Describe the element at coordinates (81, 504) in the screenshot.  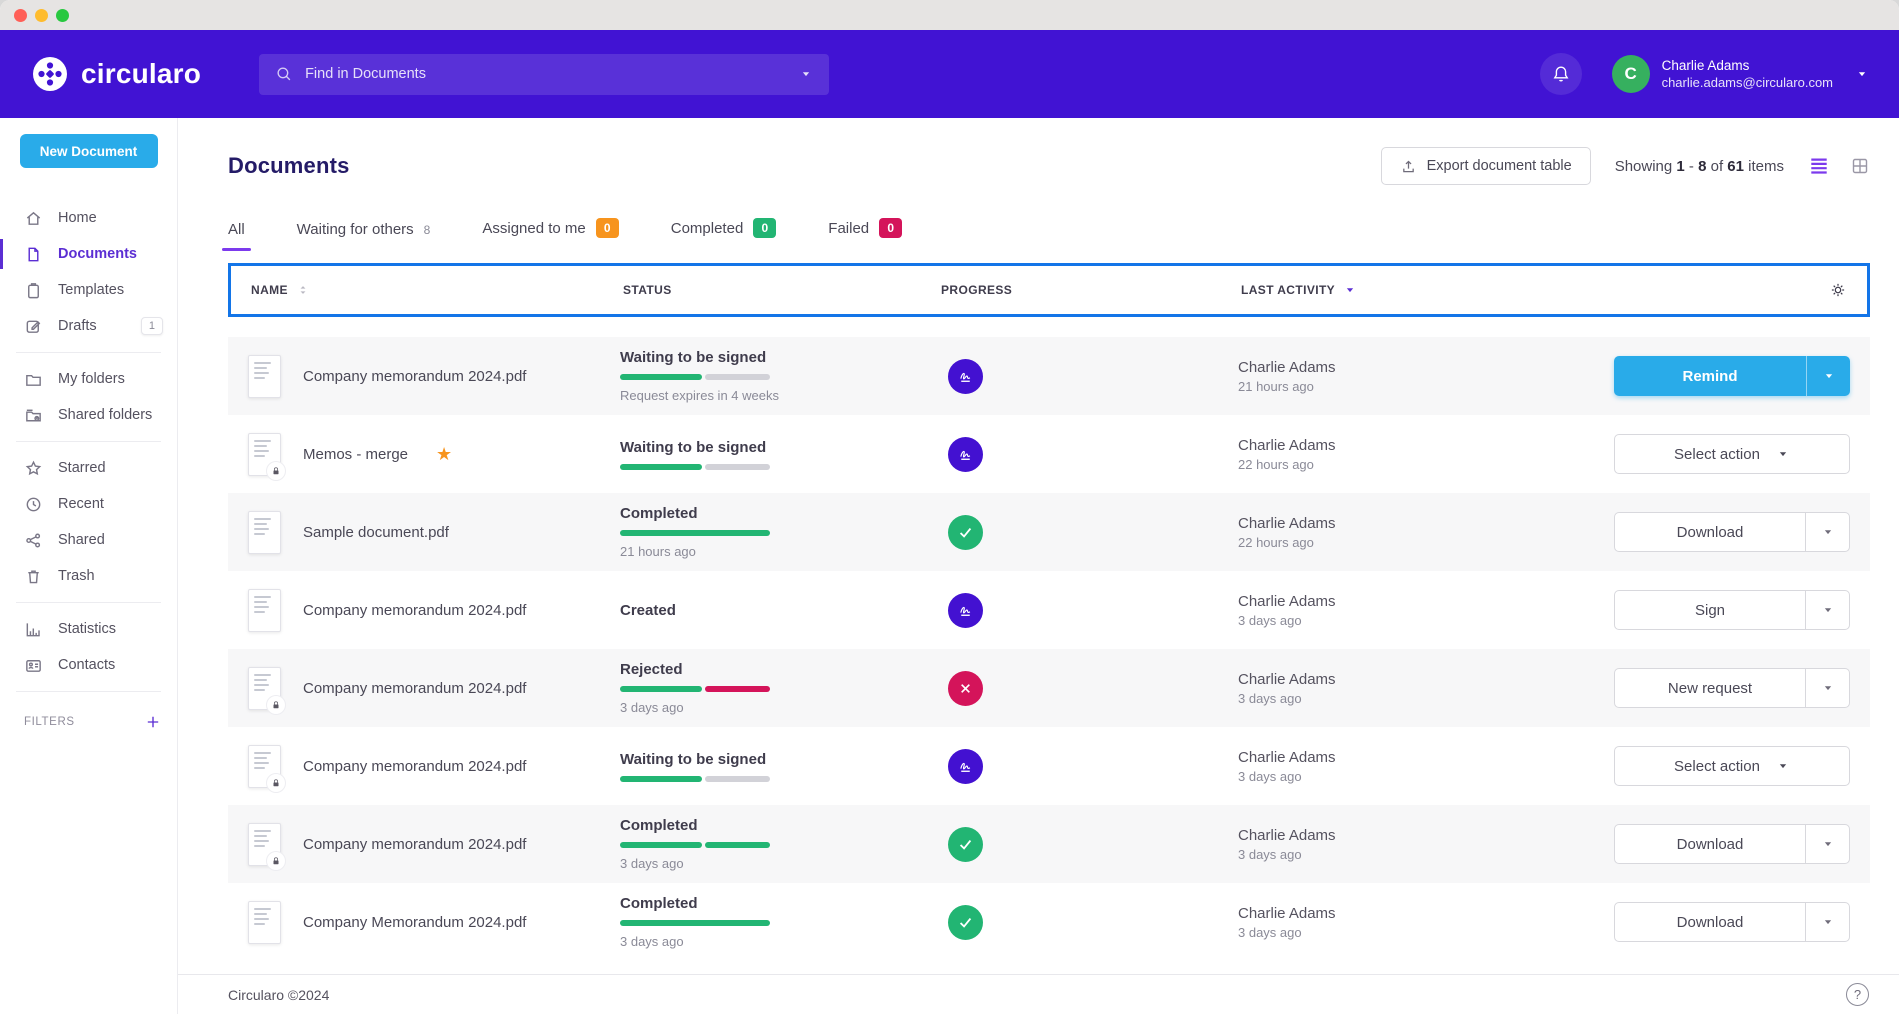
I see `sidebar-item-label: Recent` at that location.